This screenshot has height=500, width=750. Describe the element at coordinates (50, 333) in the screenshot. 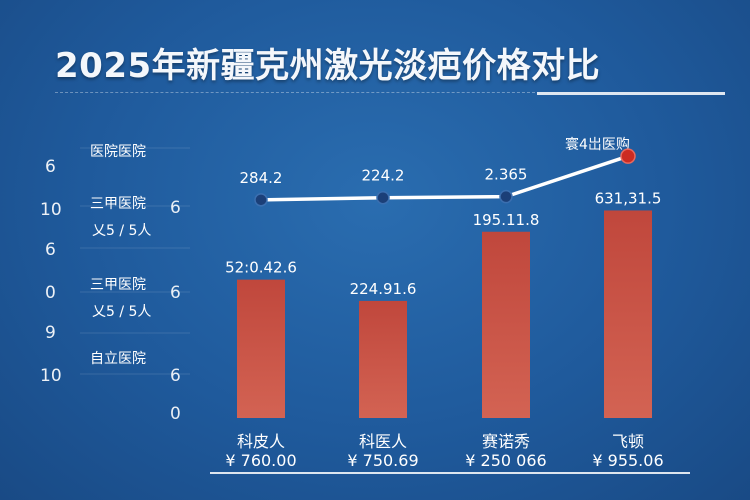

I see `left-axis-number: 9` at that location.